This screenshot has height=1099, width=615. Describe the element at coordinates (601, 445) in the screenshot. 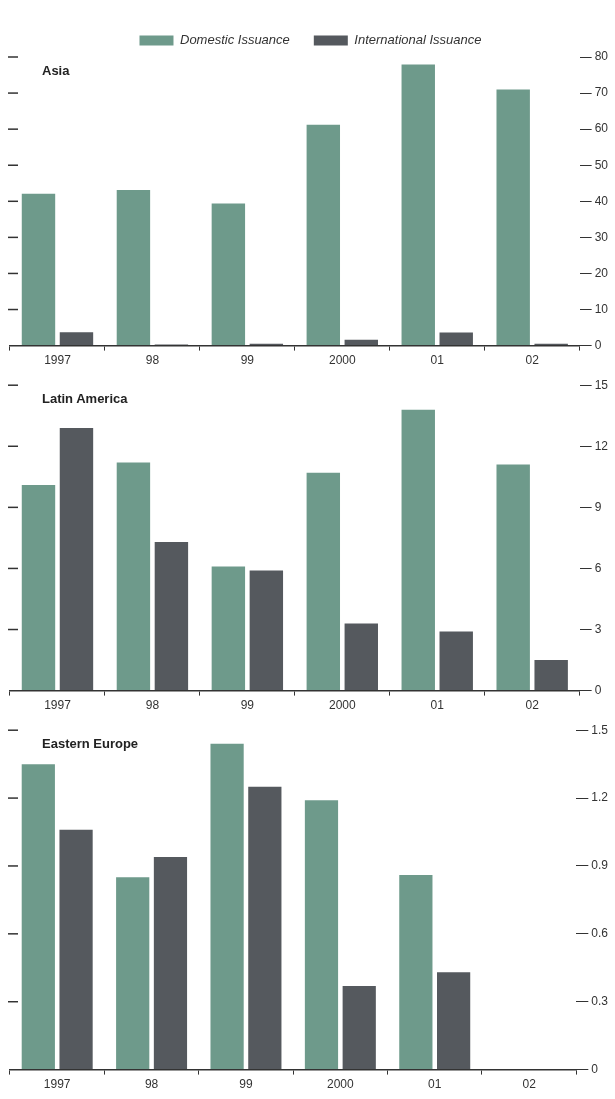

I see `y-tick-label: 12` at that location.